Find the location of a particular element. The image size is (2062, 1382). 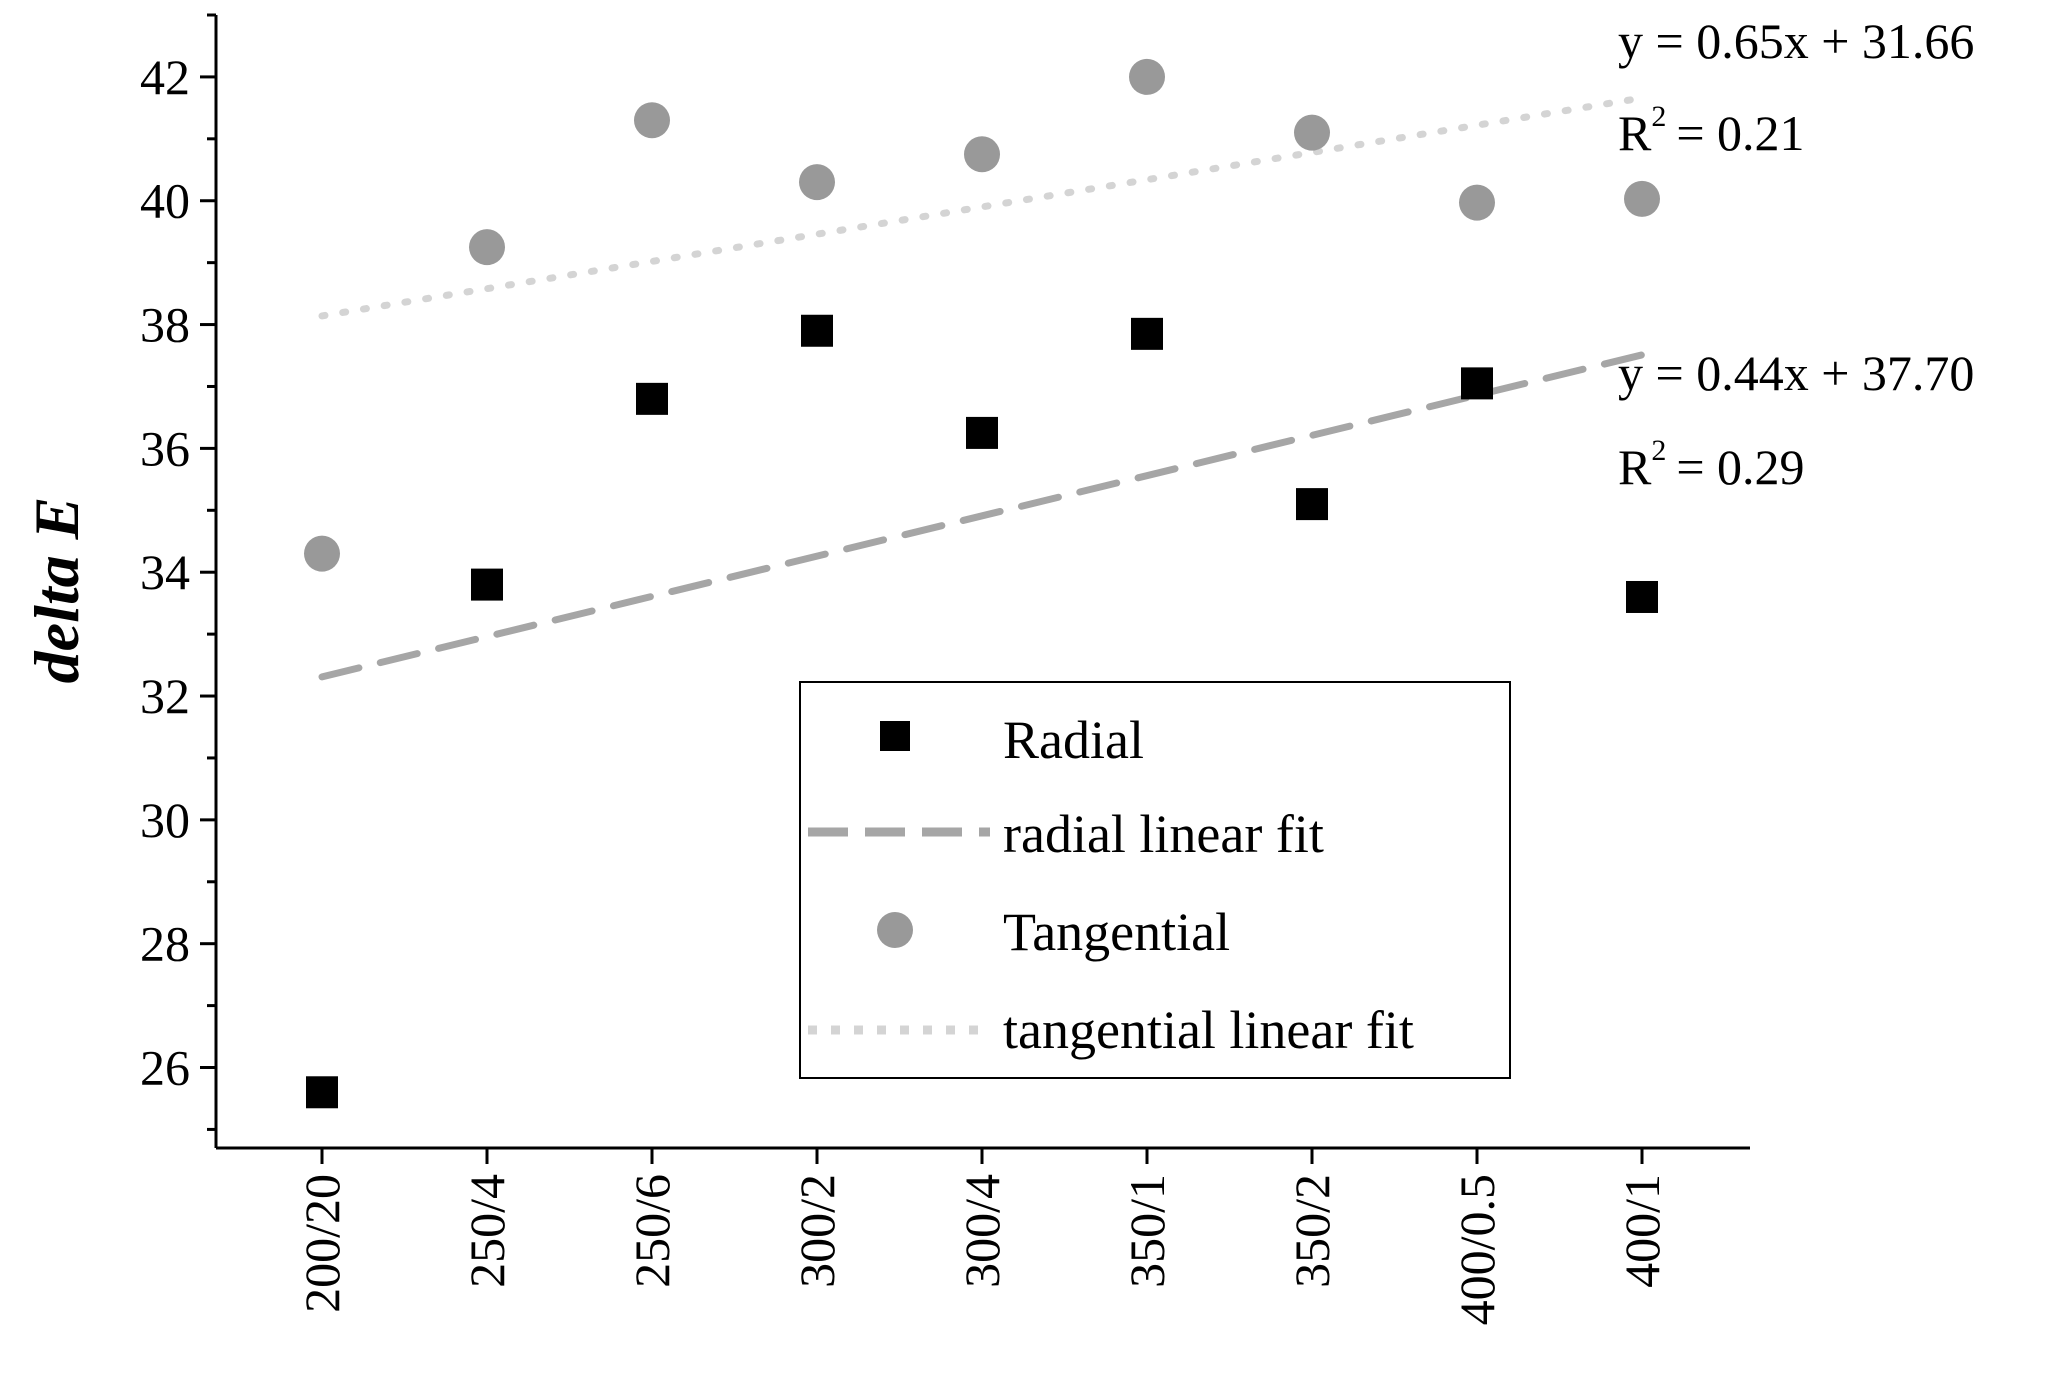

x-tick-label: 200/20 is located at coordinates (322, 1243).